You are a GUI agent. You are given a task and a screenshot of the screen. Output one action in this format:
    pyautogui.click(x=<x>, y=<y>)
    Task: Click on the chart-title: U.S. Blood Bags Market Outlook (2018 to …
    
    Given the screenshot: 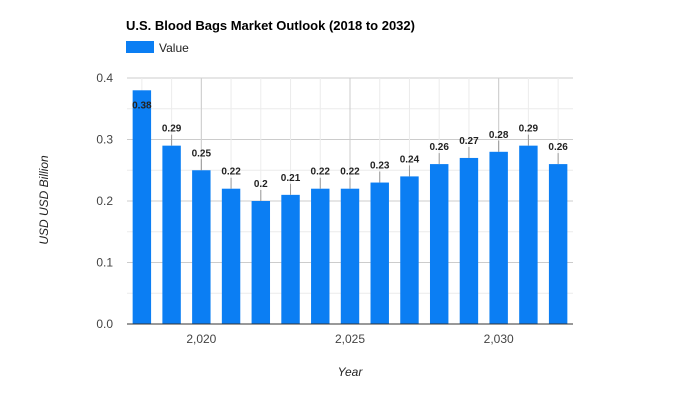 What is the action you would take?
    pyautogui.click(x=270, y=25)
    